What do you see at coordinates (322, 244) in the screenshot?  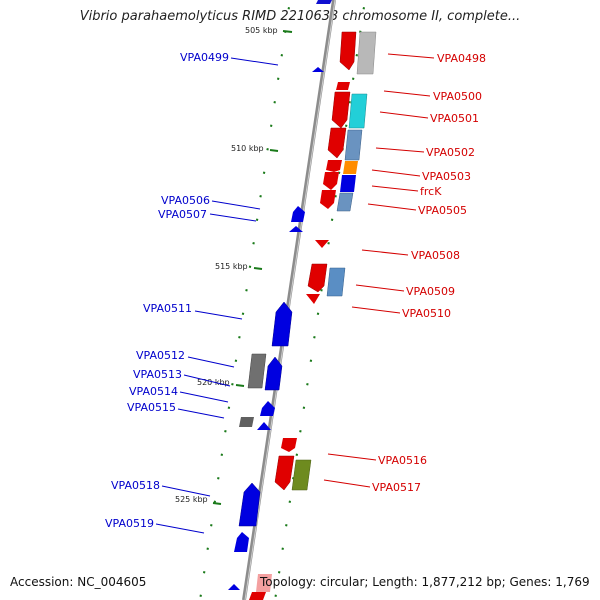 I see `gene-arrow-vpa0508` at bounding box center [322, 244].